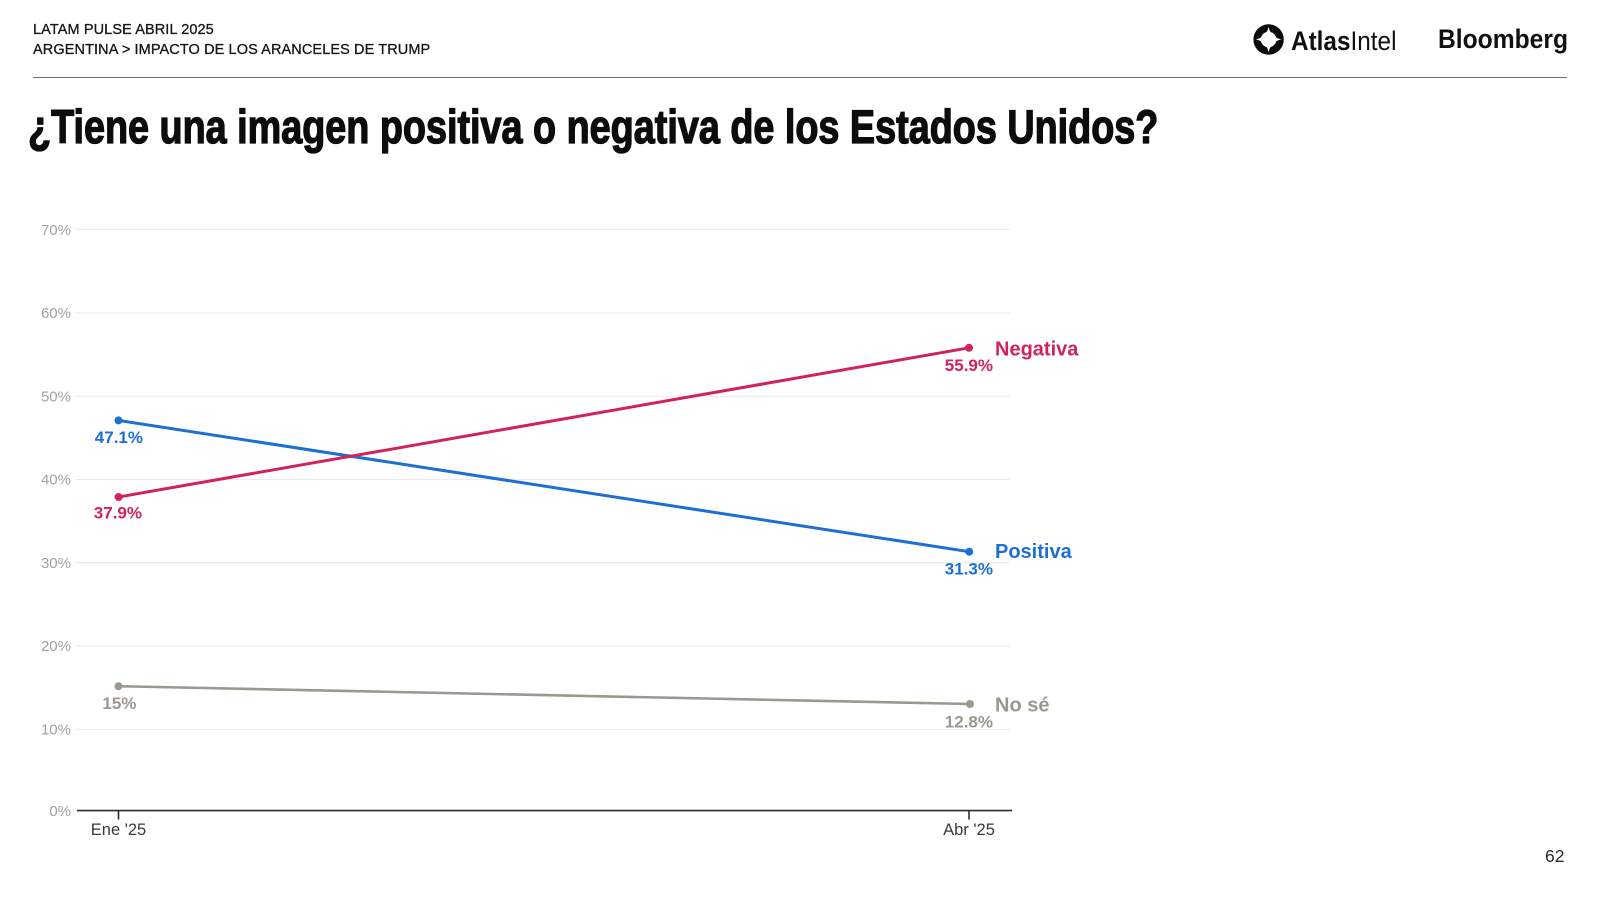 This screenshot has height=900, width=1600. What do you see at coordinates (119, 437) in the screenshot?
I see `svg-text: 47.1%` at bounding box center [119, 437].